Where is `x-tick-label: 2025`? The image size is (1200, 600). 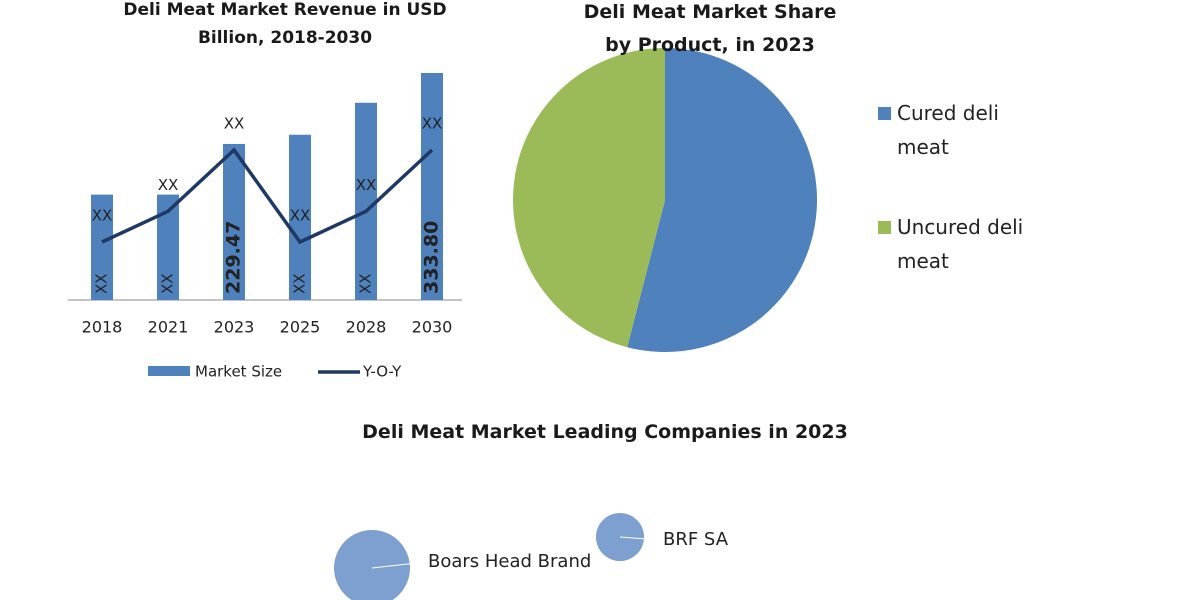 x-tick-label: 2025 is located at coordinates (300, 327).